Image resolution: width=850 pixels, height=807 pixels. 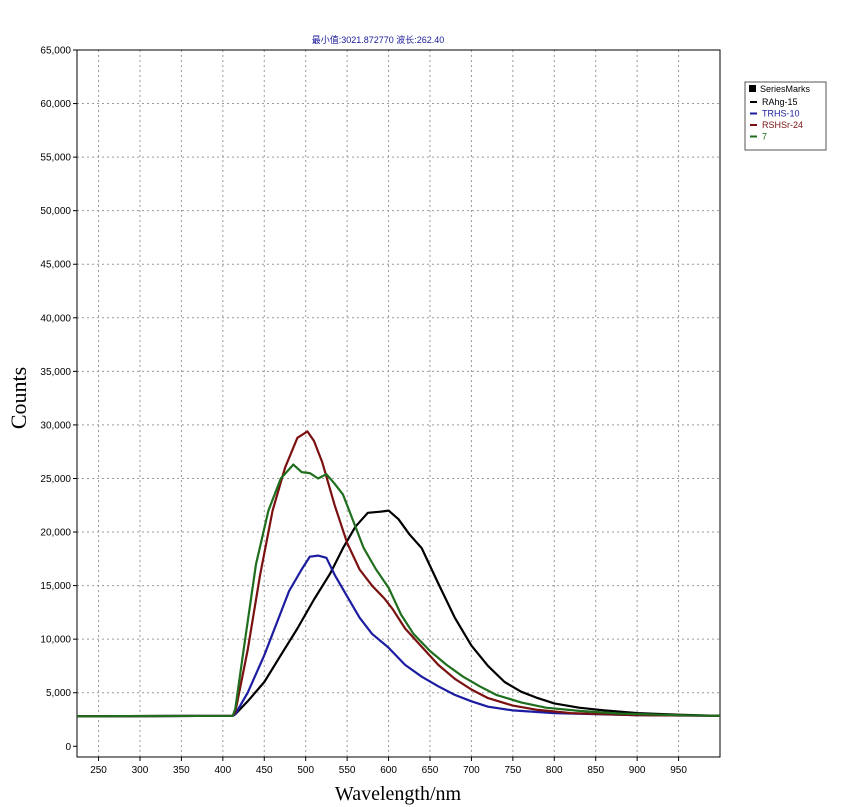 What do you see at coordinates (678, 770) in the screenshot?
I see `x-tick-label: 950` at bounding box center [678, 770].